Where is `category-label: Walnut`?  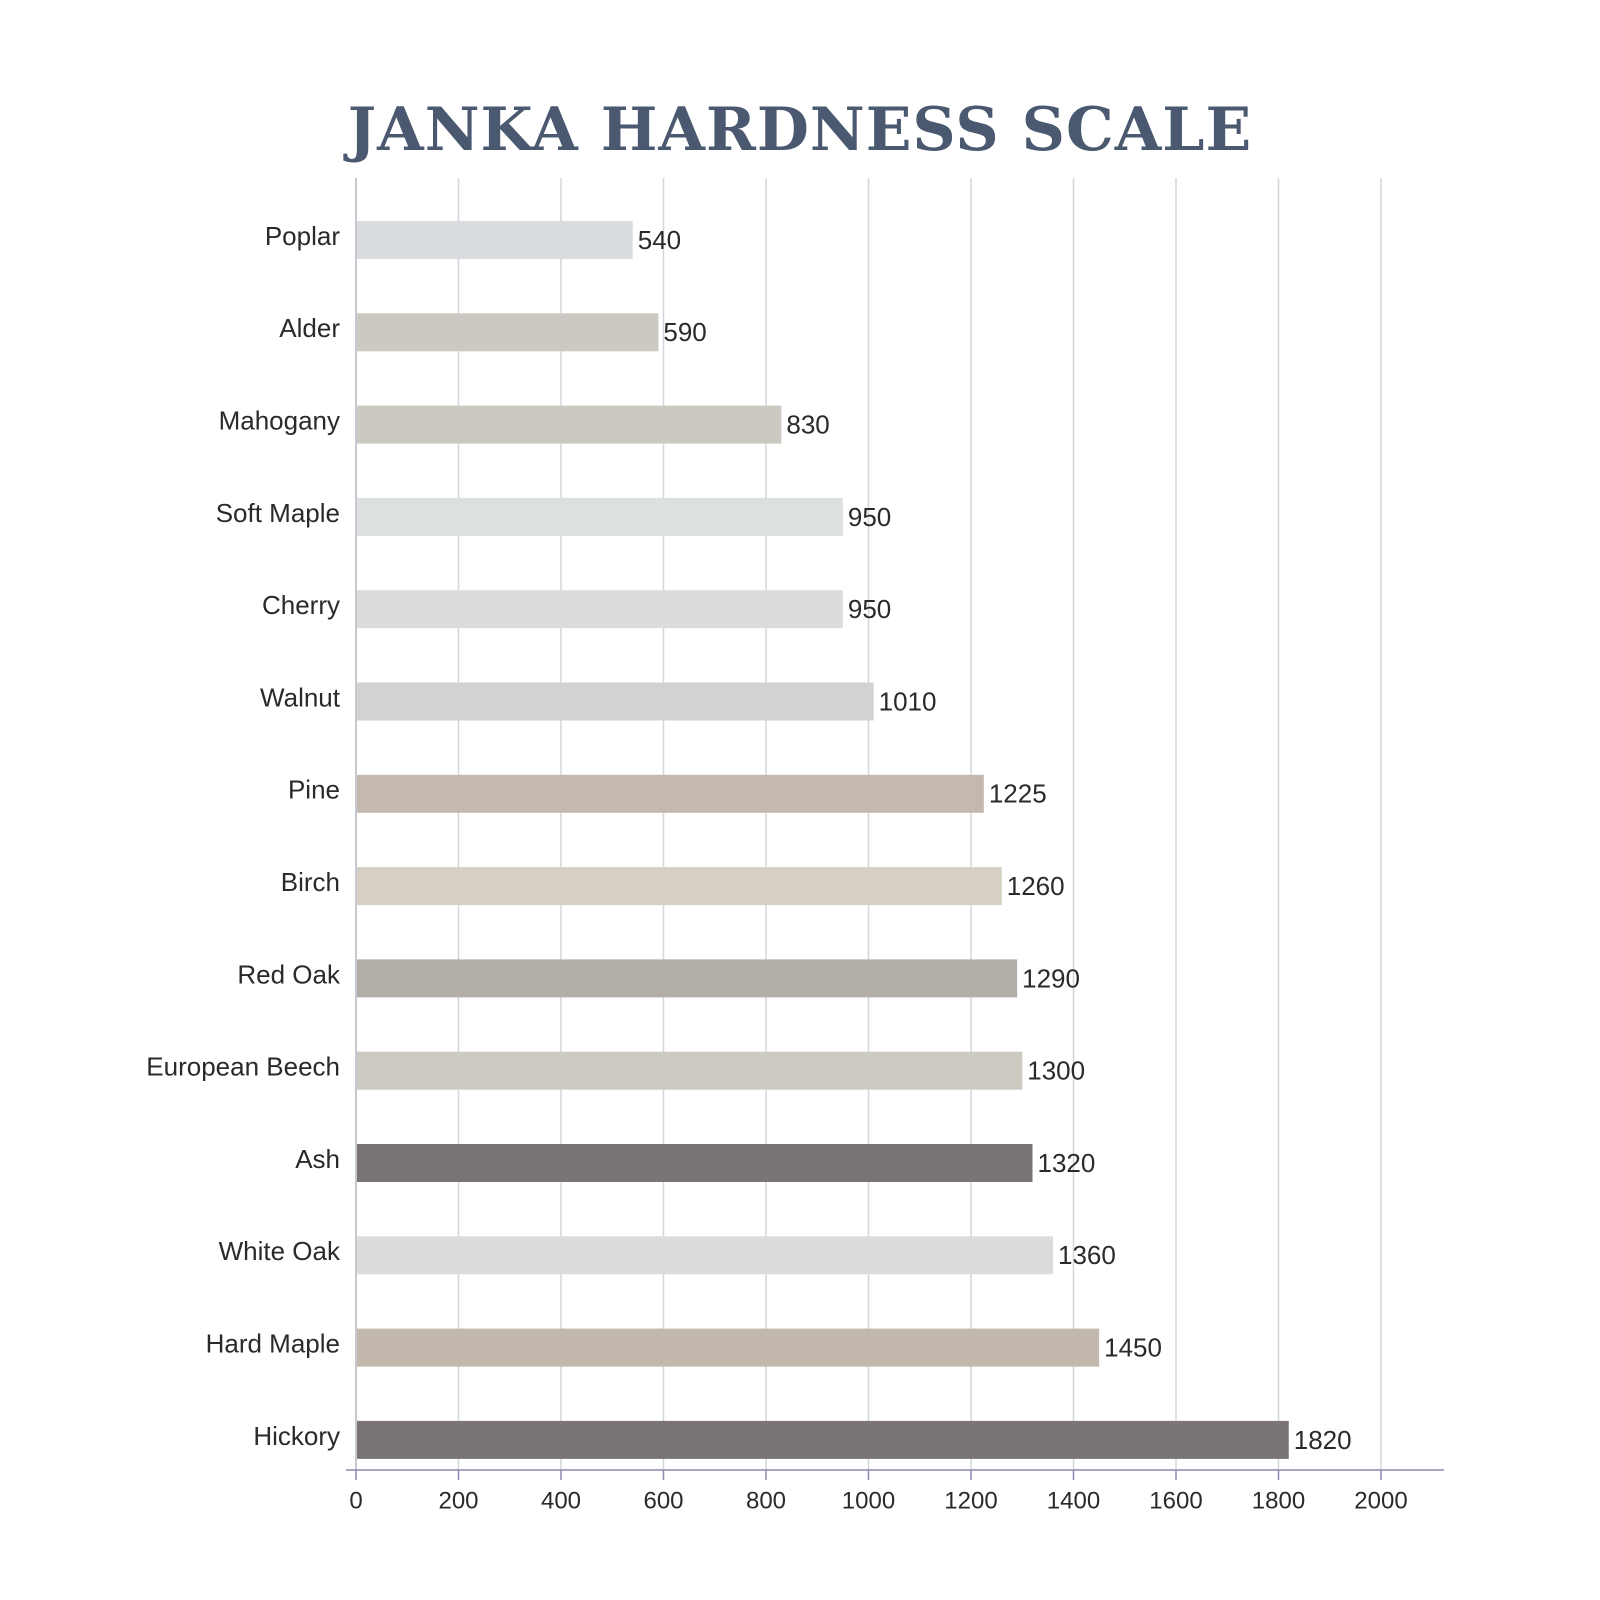
category-label: Walnut is located at coordinates (300, 697).